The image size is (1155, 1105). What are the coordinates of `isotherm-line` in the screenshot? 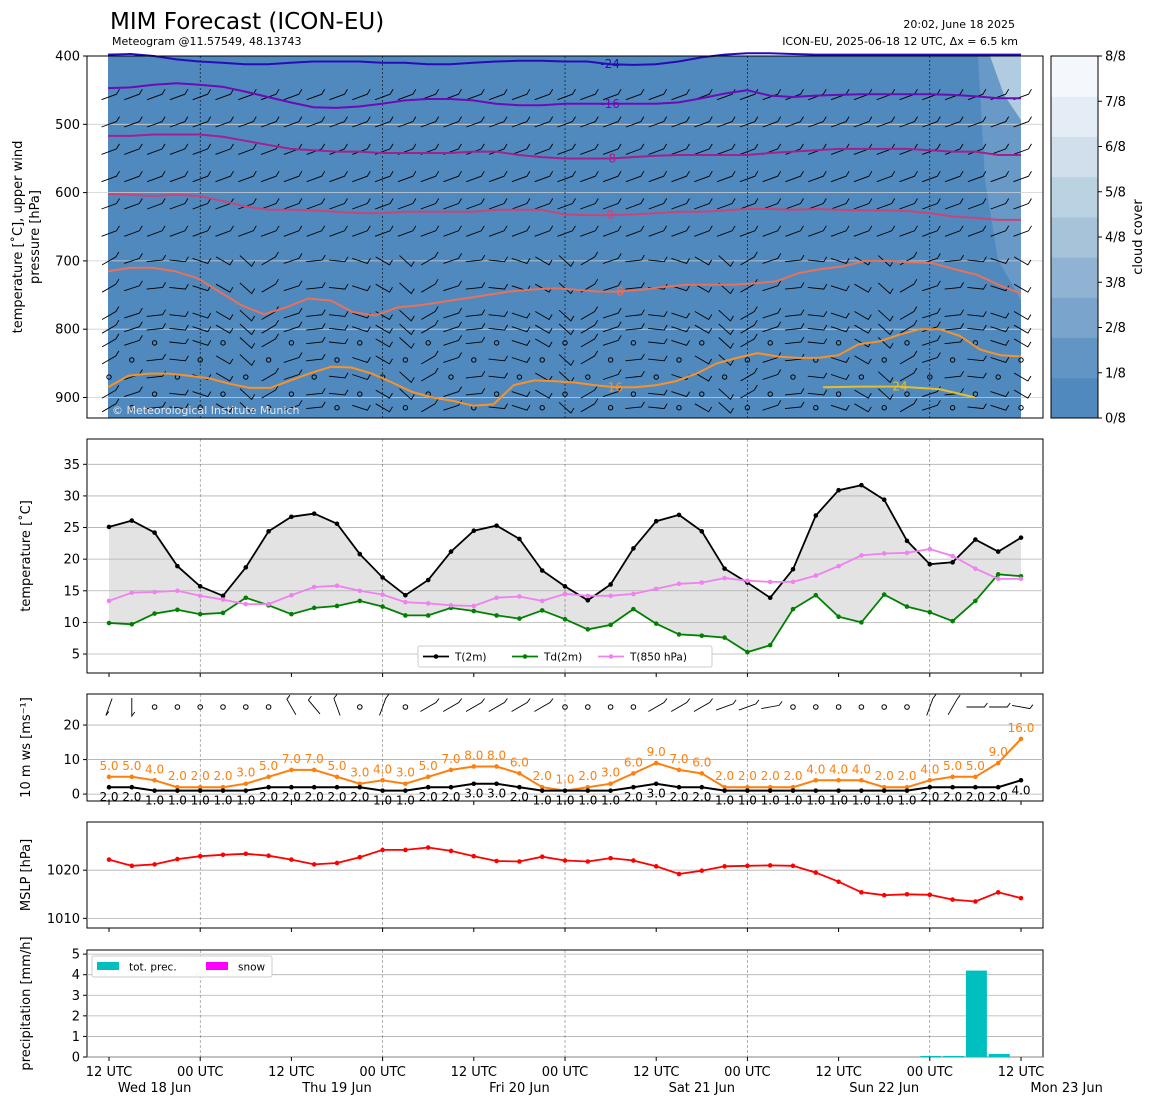 It's located at (564, 146).